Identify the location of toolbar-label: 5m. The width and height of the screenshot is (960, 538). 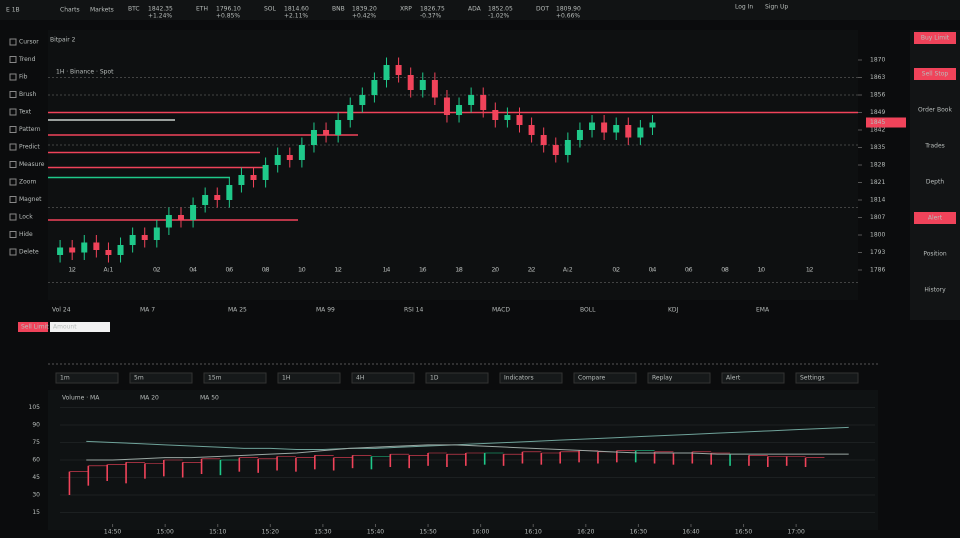
(139, 378).